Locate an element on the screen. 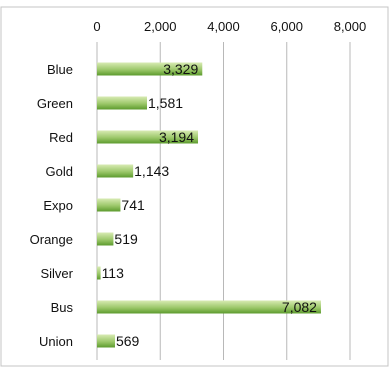 This screenshot has width=391, height=375. category-label: Green is located at coordinates (55, 103).